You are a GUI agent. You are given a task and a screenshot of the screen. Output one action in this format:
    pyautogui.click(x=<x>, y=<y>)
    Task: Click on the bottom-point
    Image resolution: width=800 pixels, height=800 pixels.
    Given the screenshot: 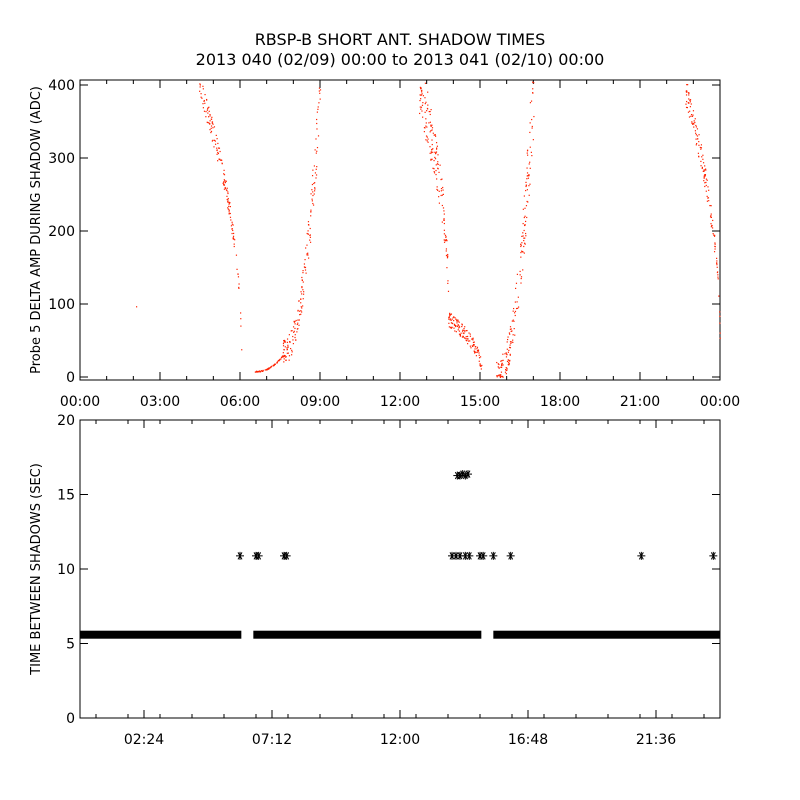 What is the action you would take?
    pyautogui.click(x=258, y=555)
    